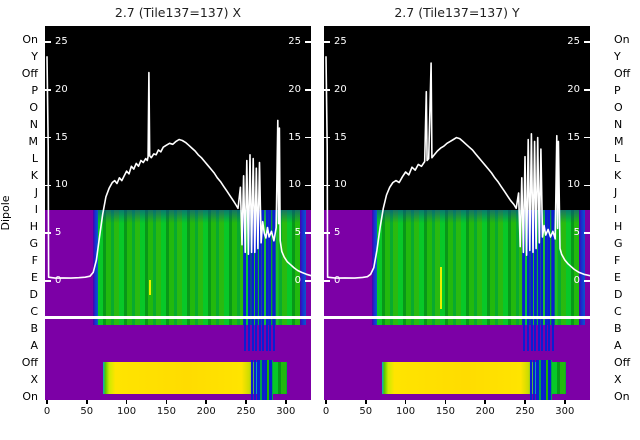 The image size is (640, 440). Describe the element at coordinates (294, 89) in the screenshot. I see `y-tick-label-right: 20` at that location.